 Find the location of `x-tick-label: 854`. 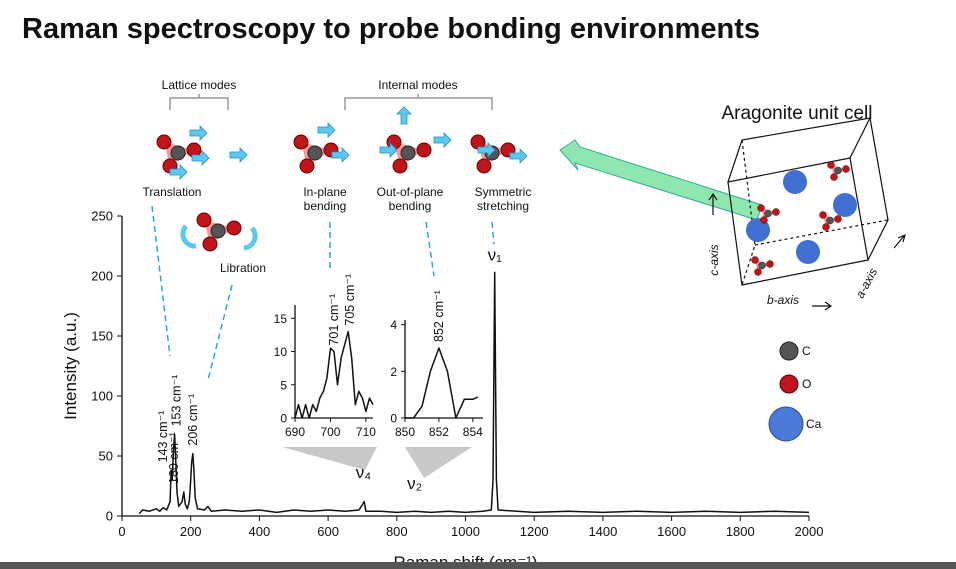

x-tick-label: 854 is located at coordinates (473, 432).